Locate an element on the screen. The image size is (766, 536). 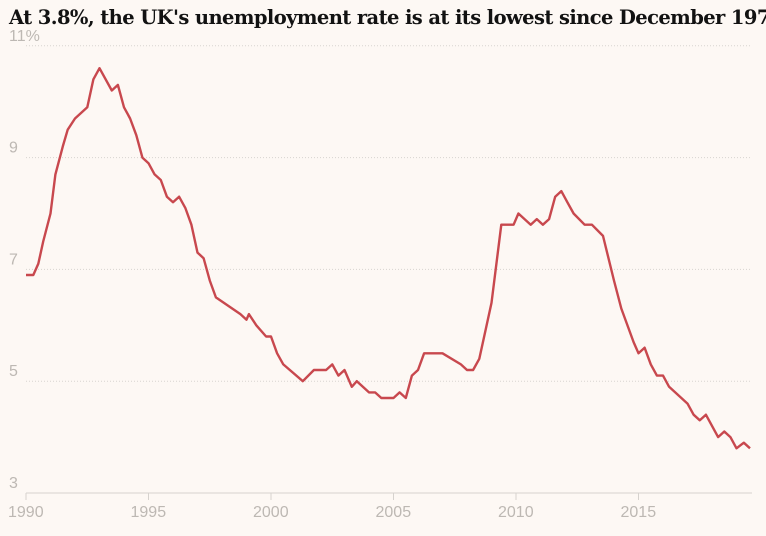
x-tick-label: 2000 is located at coordinates (271, 512).